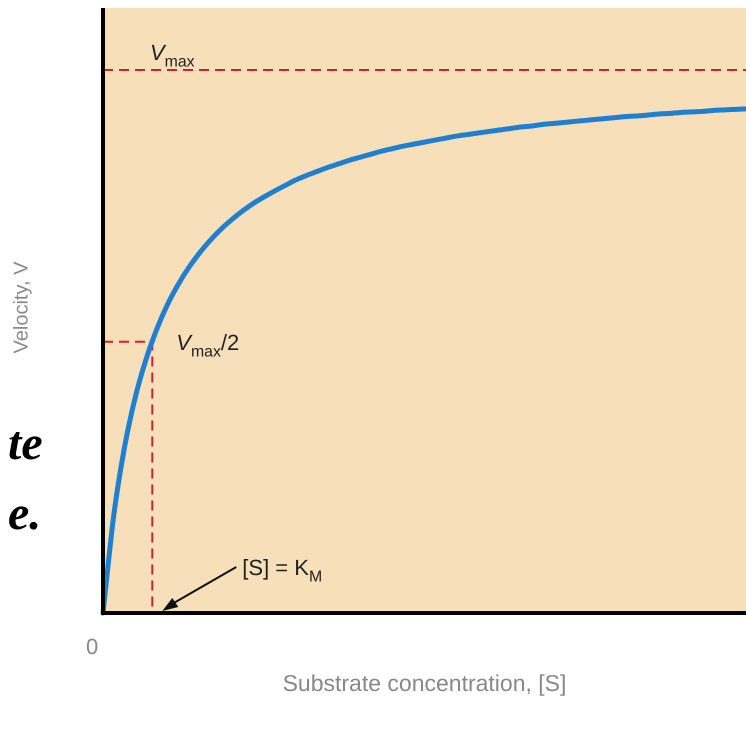 This screenshot has width=746, height=729. Describe the element at coordinates (22, 308) in the screenshot. I see `y-axis-title: Velocity, V` at that location.